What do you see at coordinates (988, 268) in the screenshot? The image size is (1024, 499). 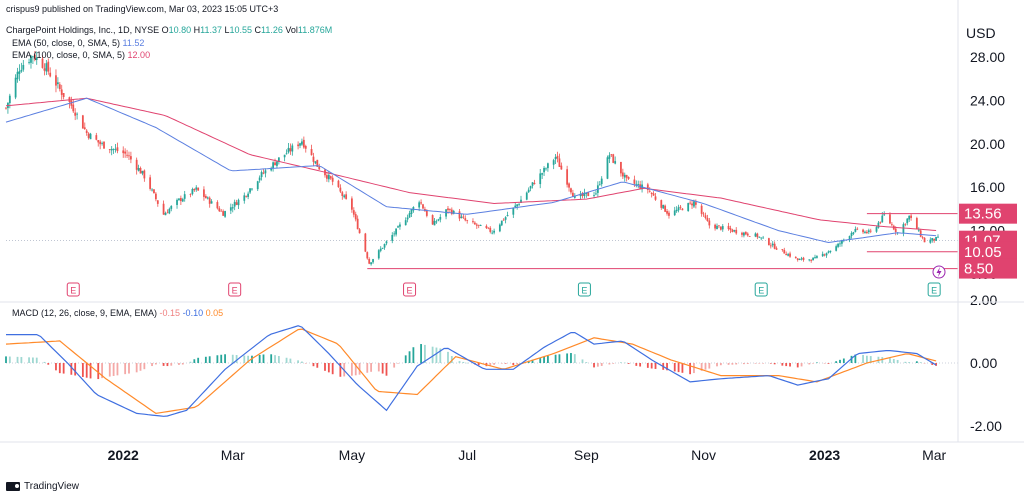 I see `price-tag-bg` at bounding box center [988, 268].